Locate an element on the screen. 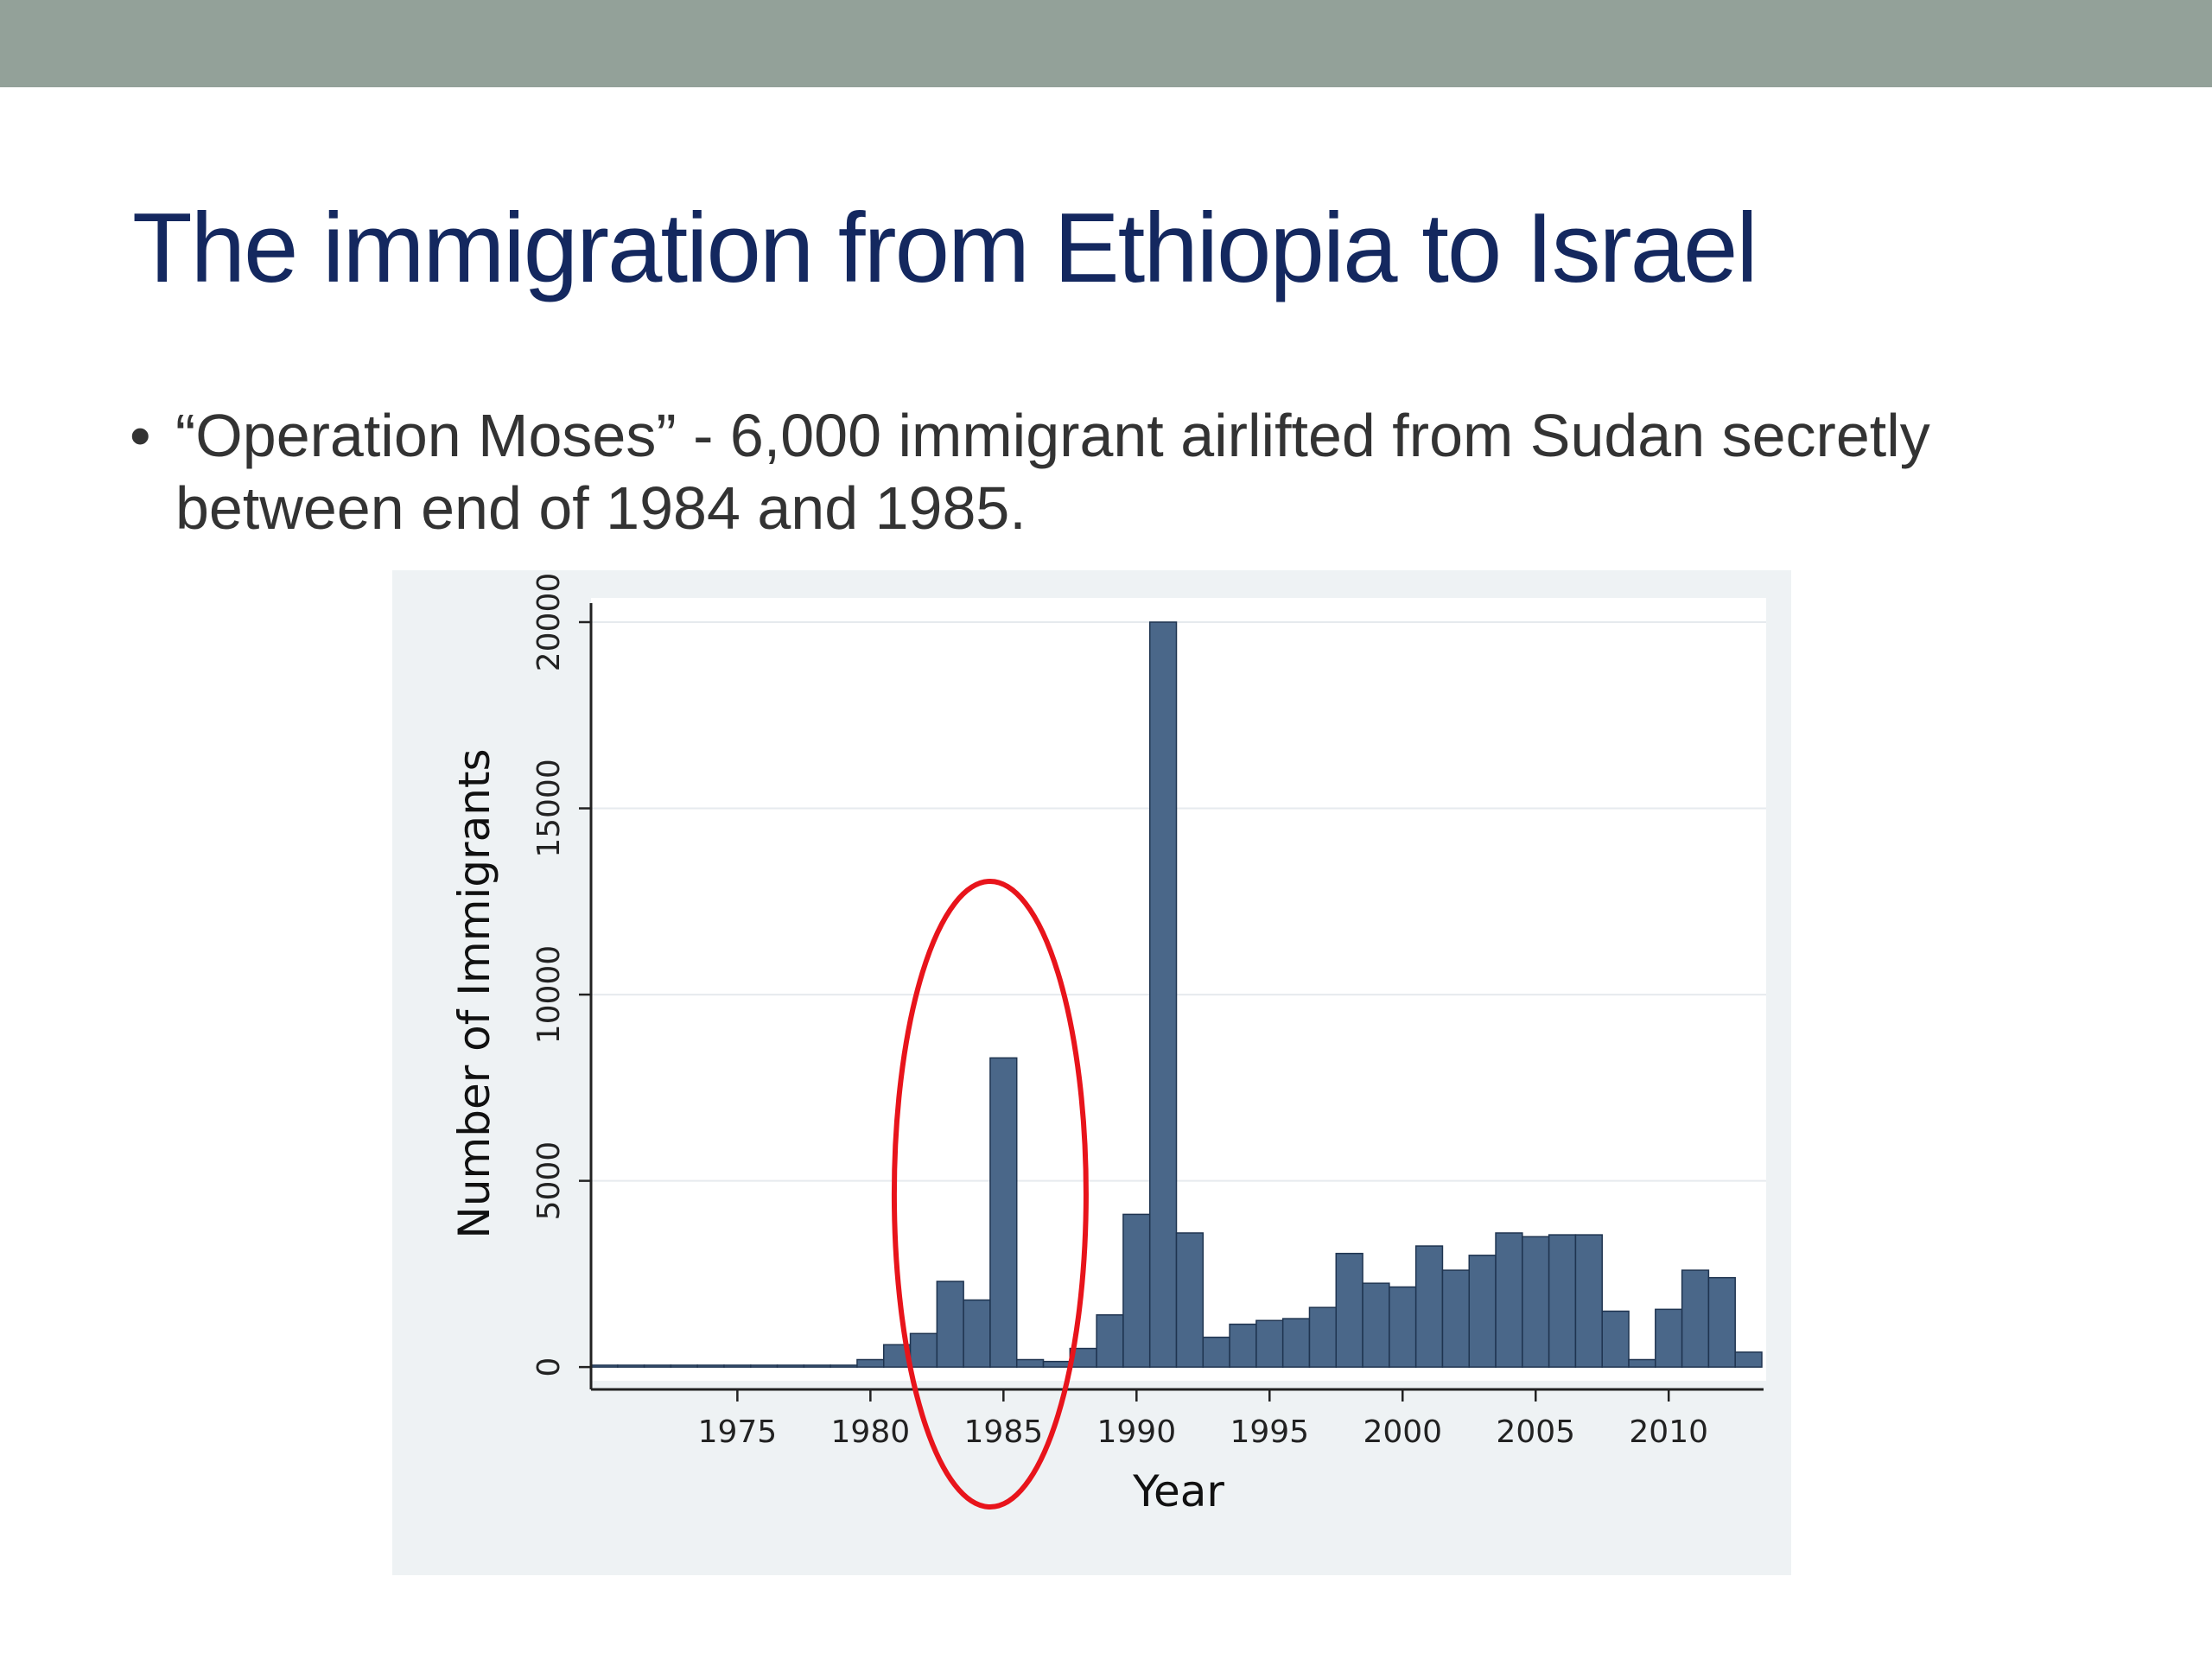  bar-1972 is located at coordinates (657, 1366).